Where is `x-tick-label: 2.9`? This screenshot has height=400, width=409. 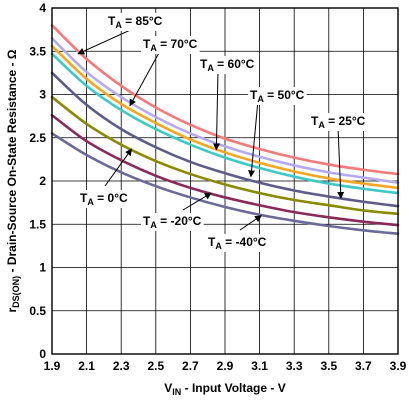
x-tick-label: 2.9 is located at coordinates (225, 366).